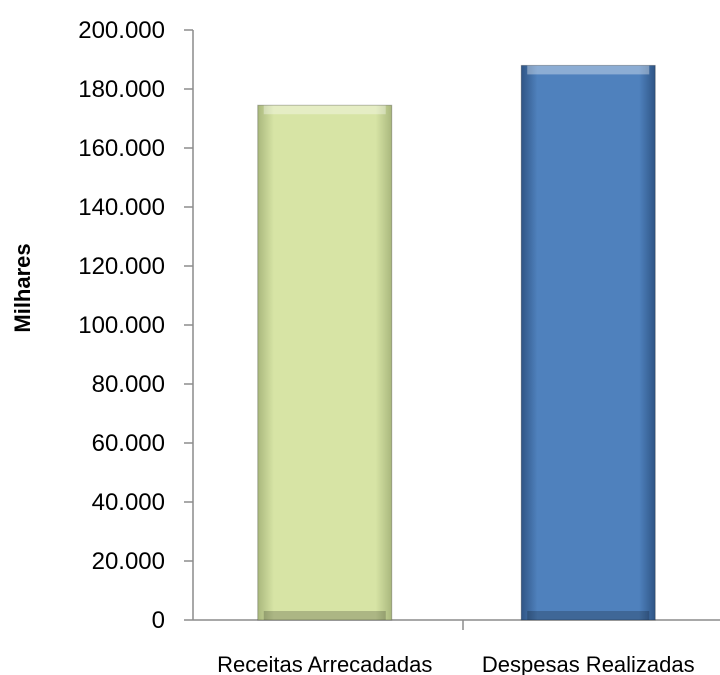  Describe the element at coordinates (128, 384) in the screenshot. I see `y-tick-label: 80.000` at that location.